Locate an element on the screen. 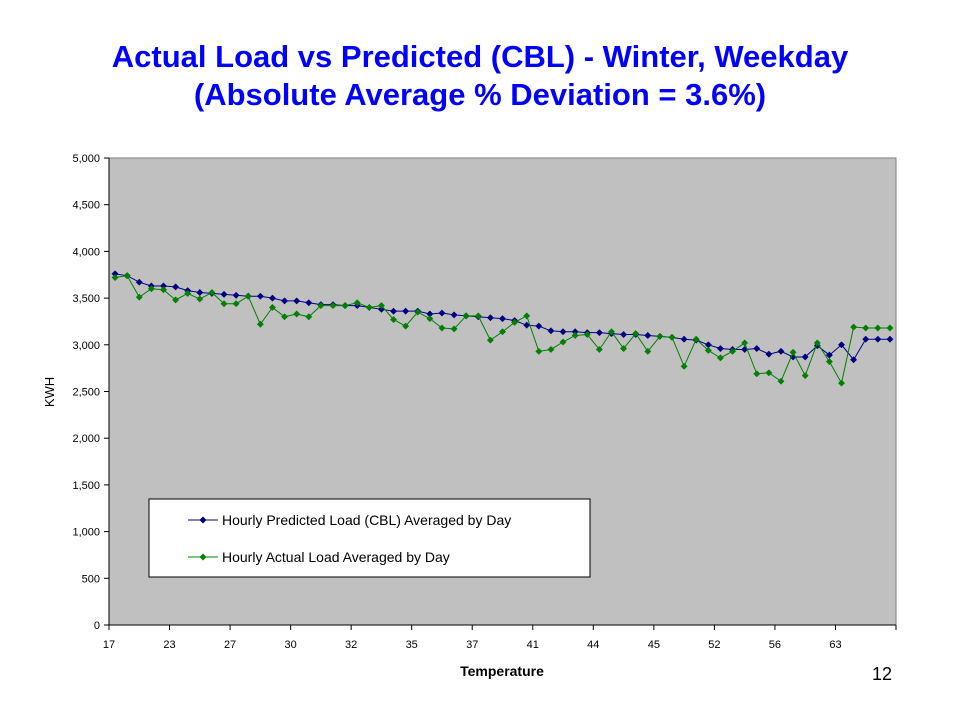  y-tick-label: 2,000 is located at coordinates (86, 439).